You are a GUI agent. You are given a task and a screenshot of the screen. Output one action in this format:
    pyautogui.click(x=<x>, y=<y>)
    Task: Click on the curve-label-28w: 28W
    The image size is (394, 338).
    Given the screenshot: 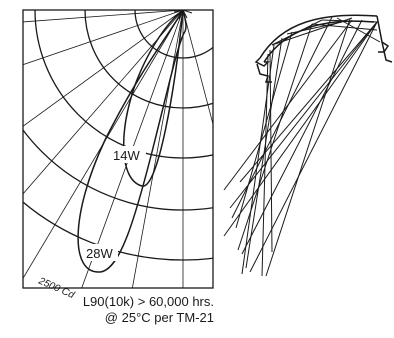 What is the action you would take?
    pyautogui.click(x=99, y=253)
    